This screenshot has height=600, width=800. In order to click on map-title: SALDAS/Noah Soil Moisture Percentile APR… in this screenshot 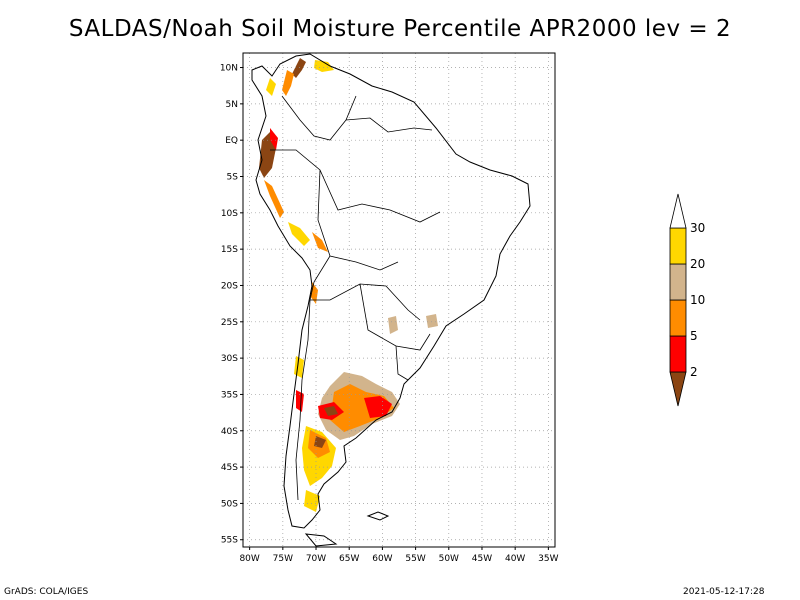, I will do `click(400, 29)`.